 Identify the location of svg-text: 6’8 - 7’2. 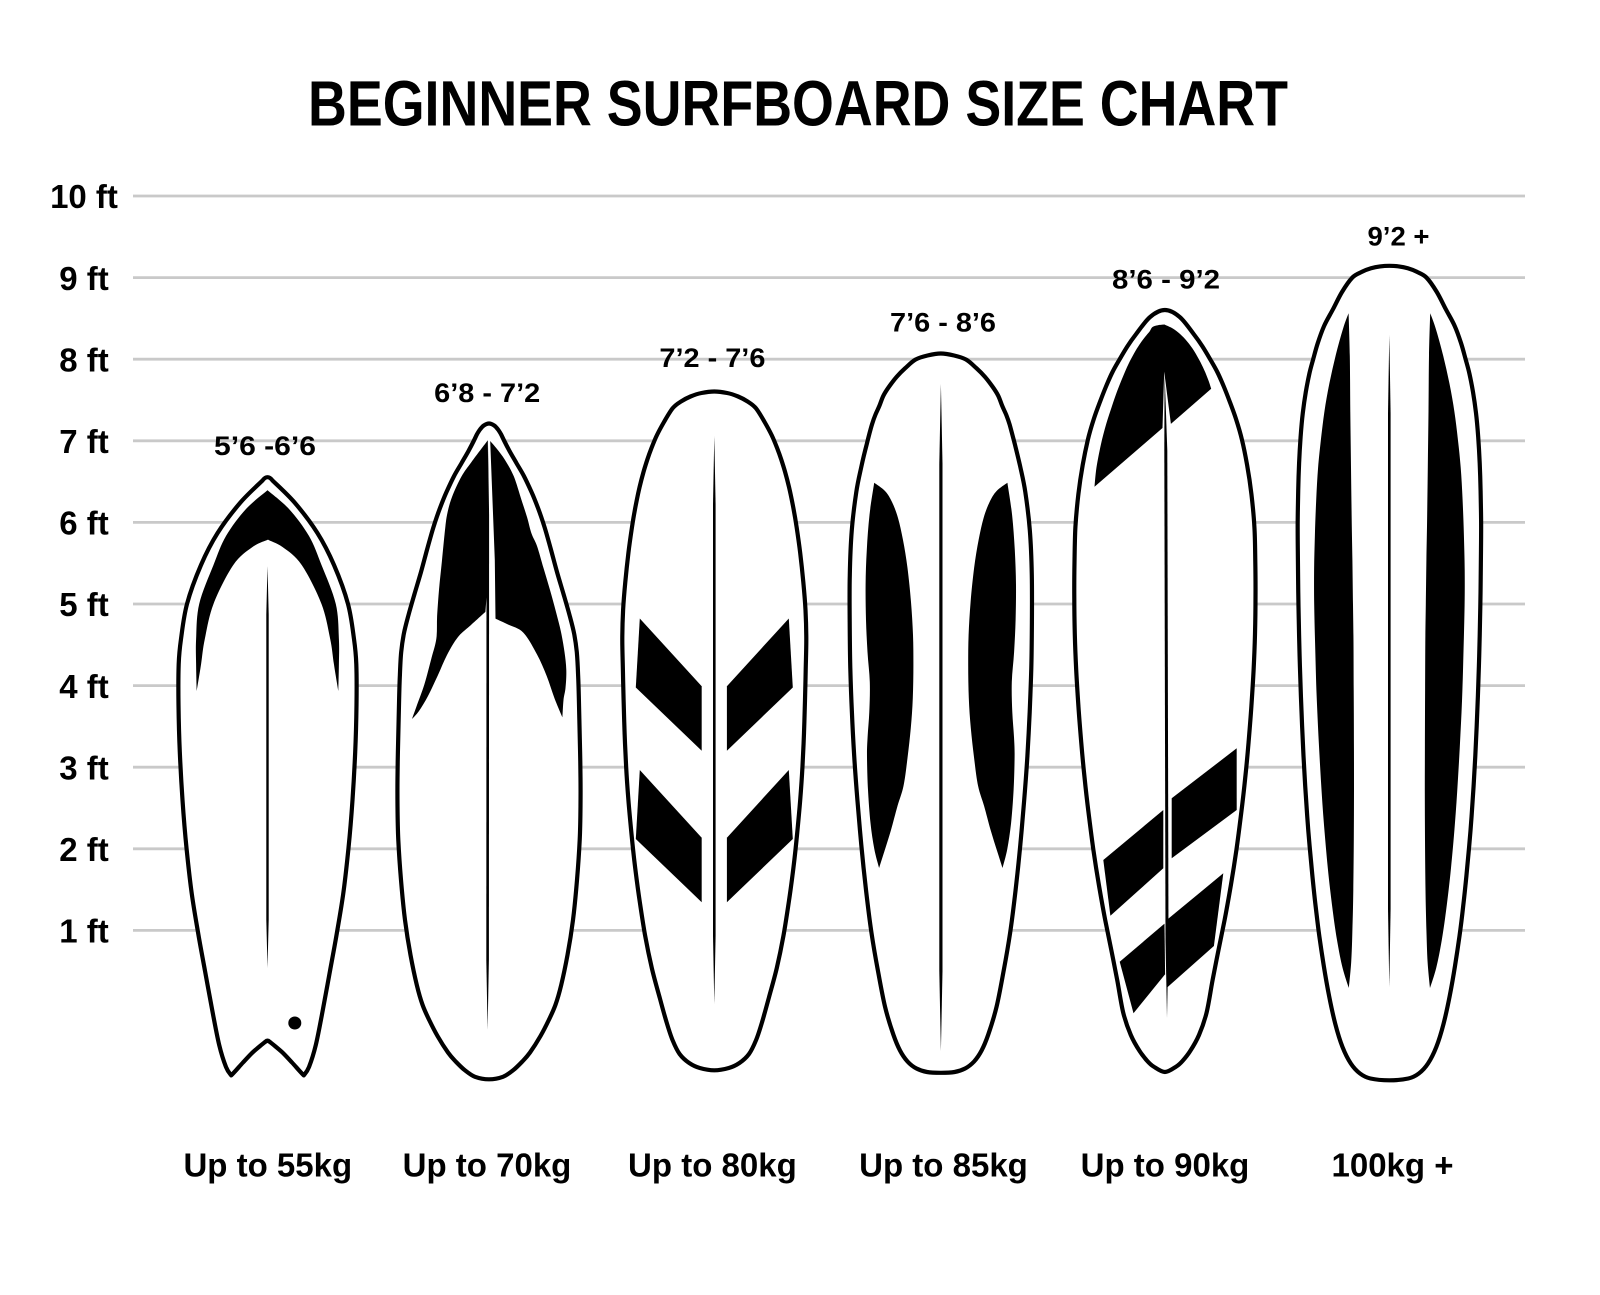
(487, 393).